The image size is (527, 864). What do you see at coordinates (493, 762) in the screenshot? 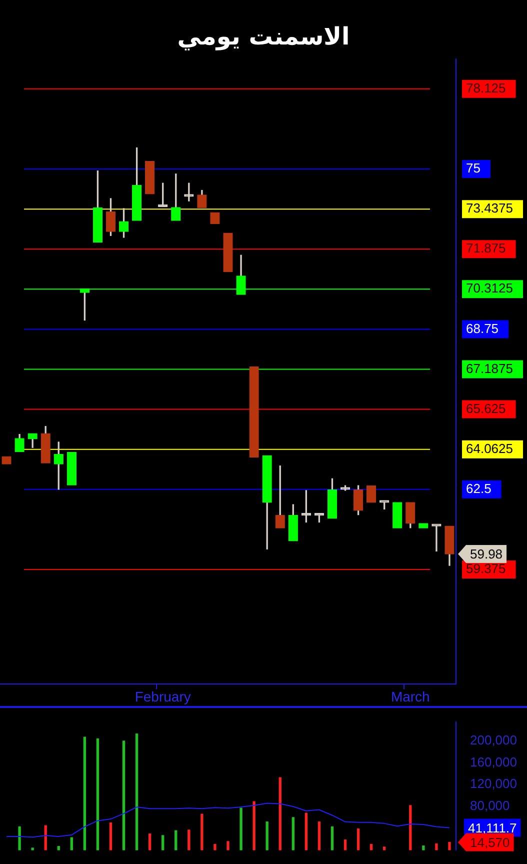
I see `y-tick-label: 160,000` at bounding box center [493, 762].